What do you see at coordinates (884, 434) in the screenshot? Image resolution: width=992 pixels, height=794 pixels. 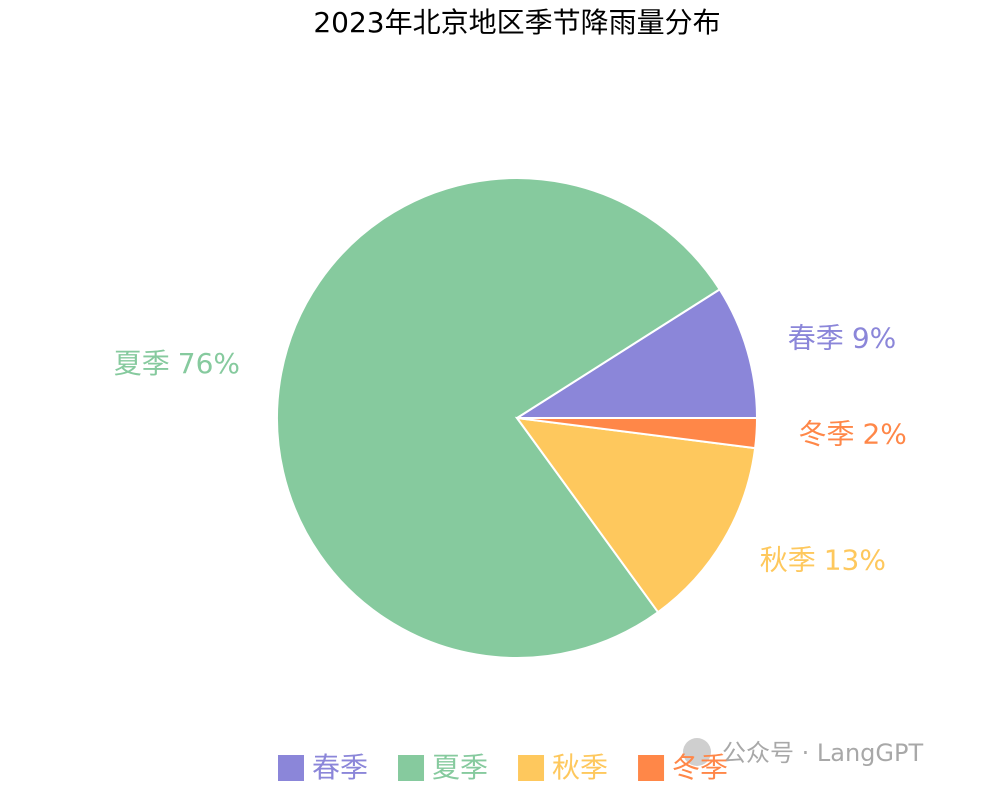 I see `slice-label-value: 2%` at bounding box center [884, 434].